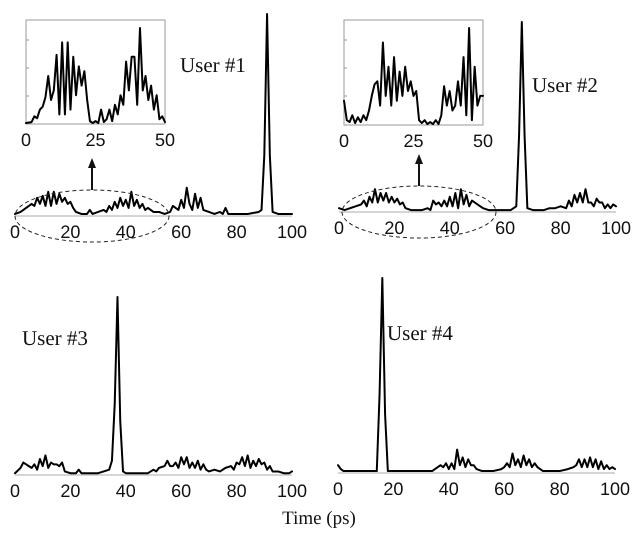 The width and height of the screenshot is (638, 534). I want to click on annotation: User #3, so click(55, 338).